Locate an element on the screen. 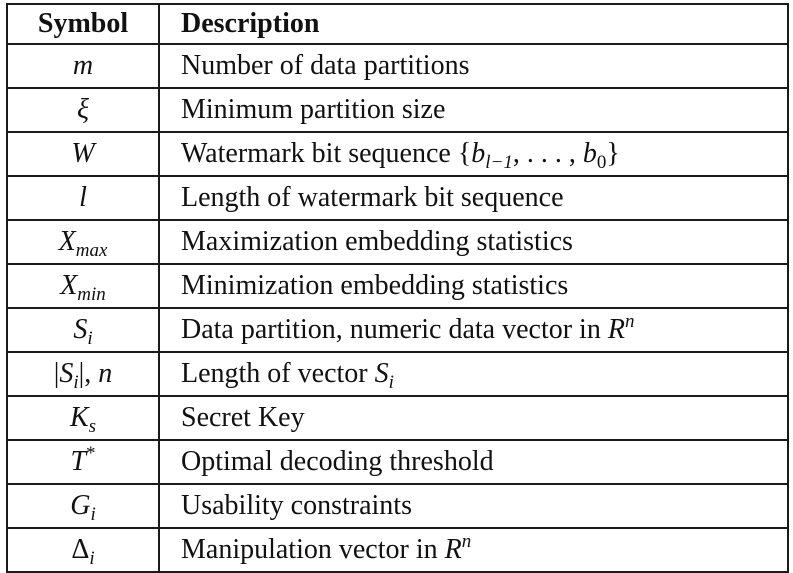 Image resolution: width=793 pixels, height=573 pixels. subscript-l-minus-1: l−1 is located at coordinates (499, 162).